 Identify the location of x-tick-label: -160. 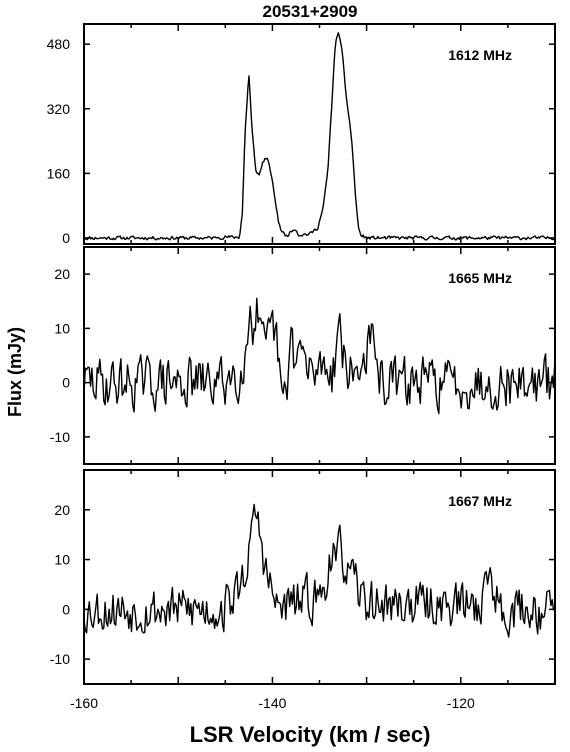
(84, 703).